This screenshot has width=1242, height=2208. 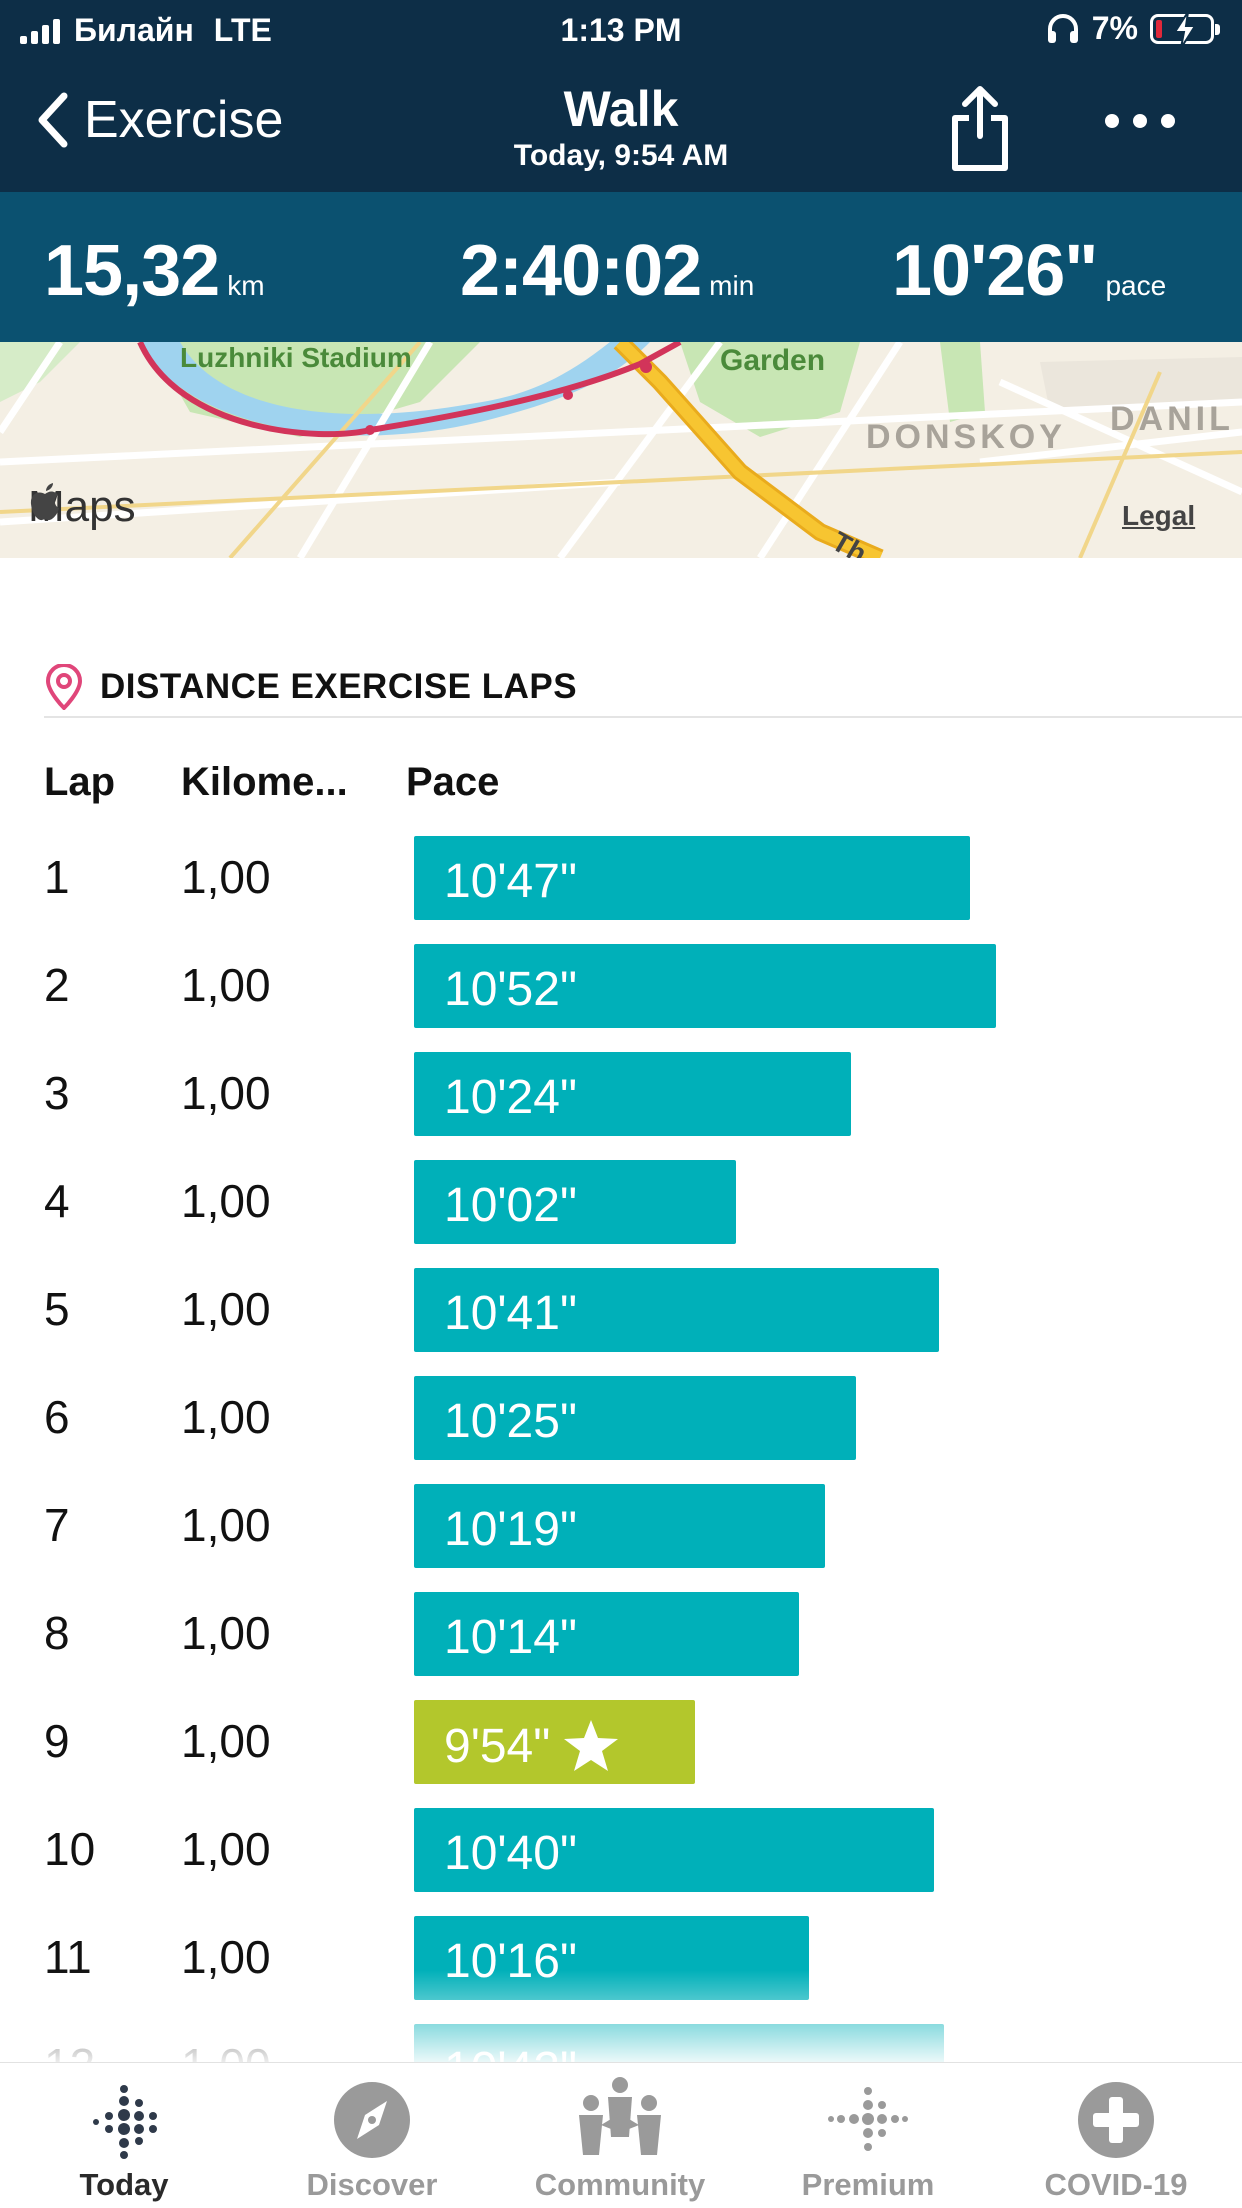 I want to click on location-pin-icon, so click(x=64, y=687).